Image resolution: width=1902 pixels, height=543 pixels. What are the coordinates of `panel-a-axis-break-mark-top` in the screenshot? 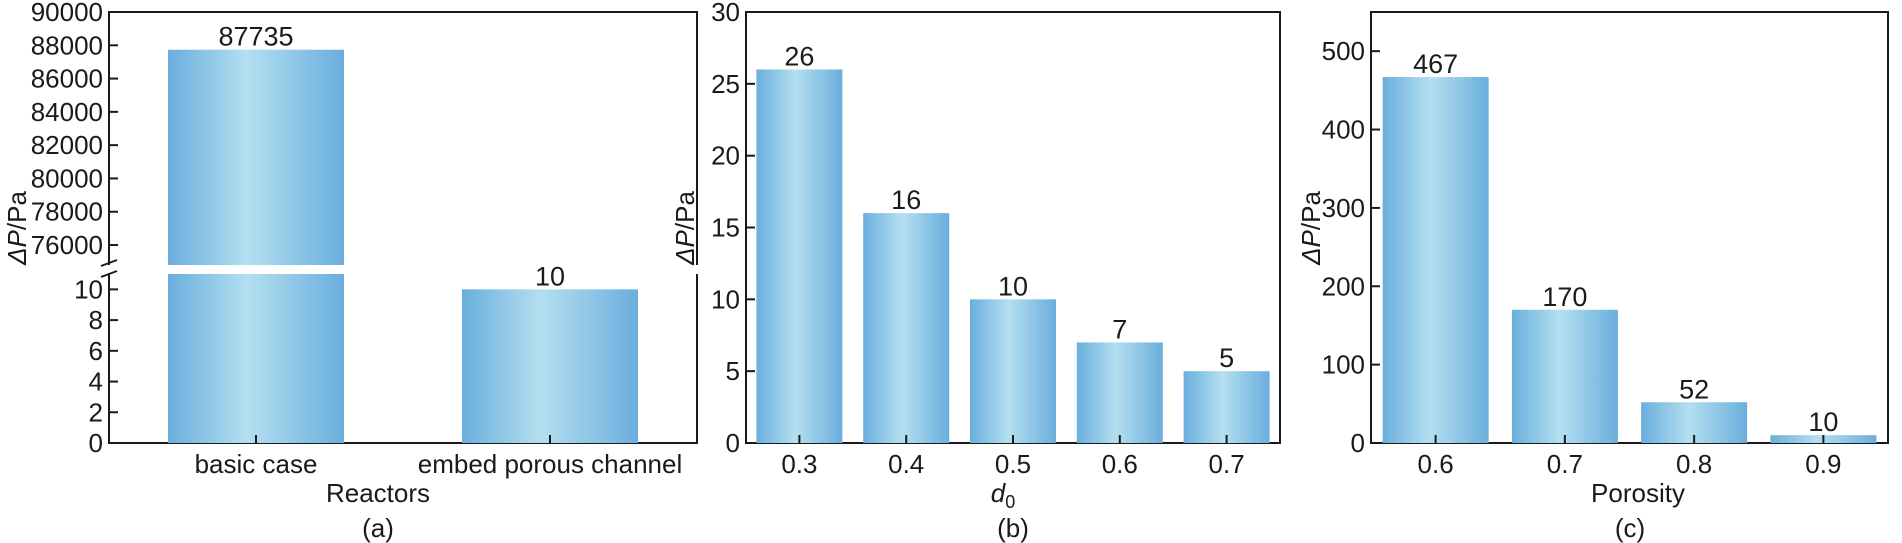 It's located at (109, 263).